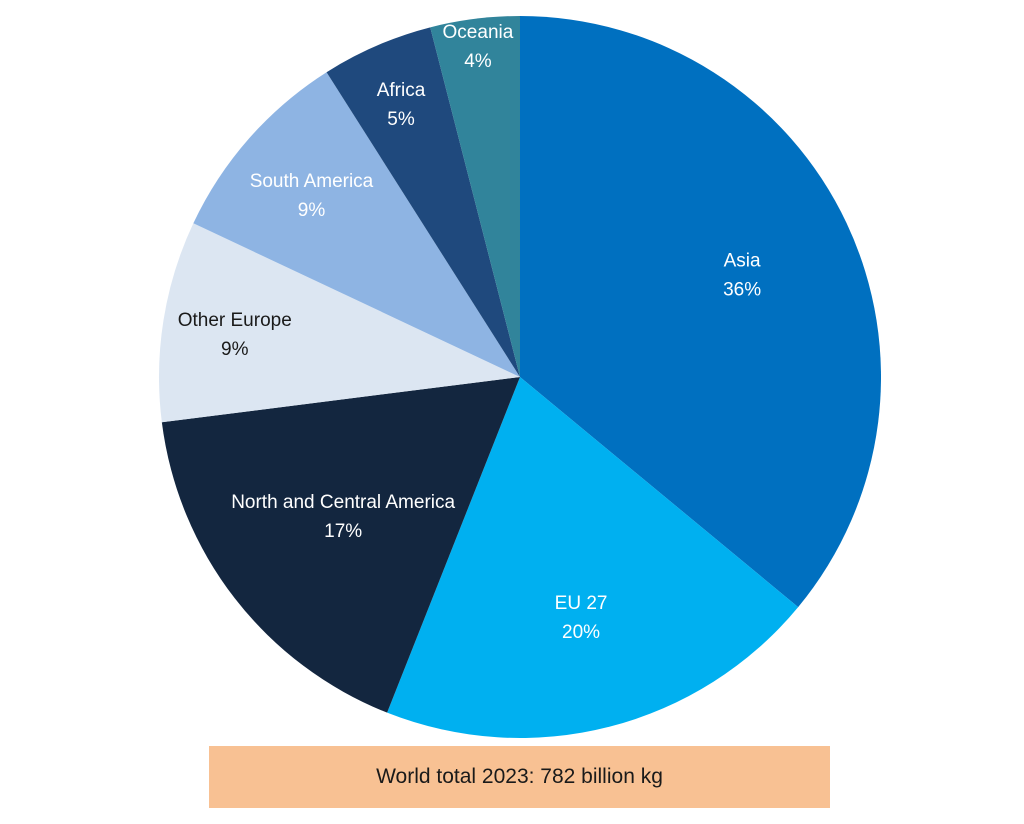 The image size is (1024, 824). I want to click on slice-label-asia: Asia, so click(742, 260).